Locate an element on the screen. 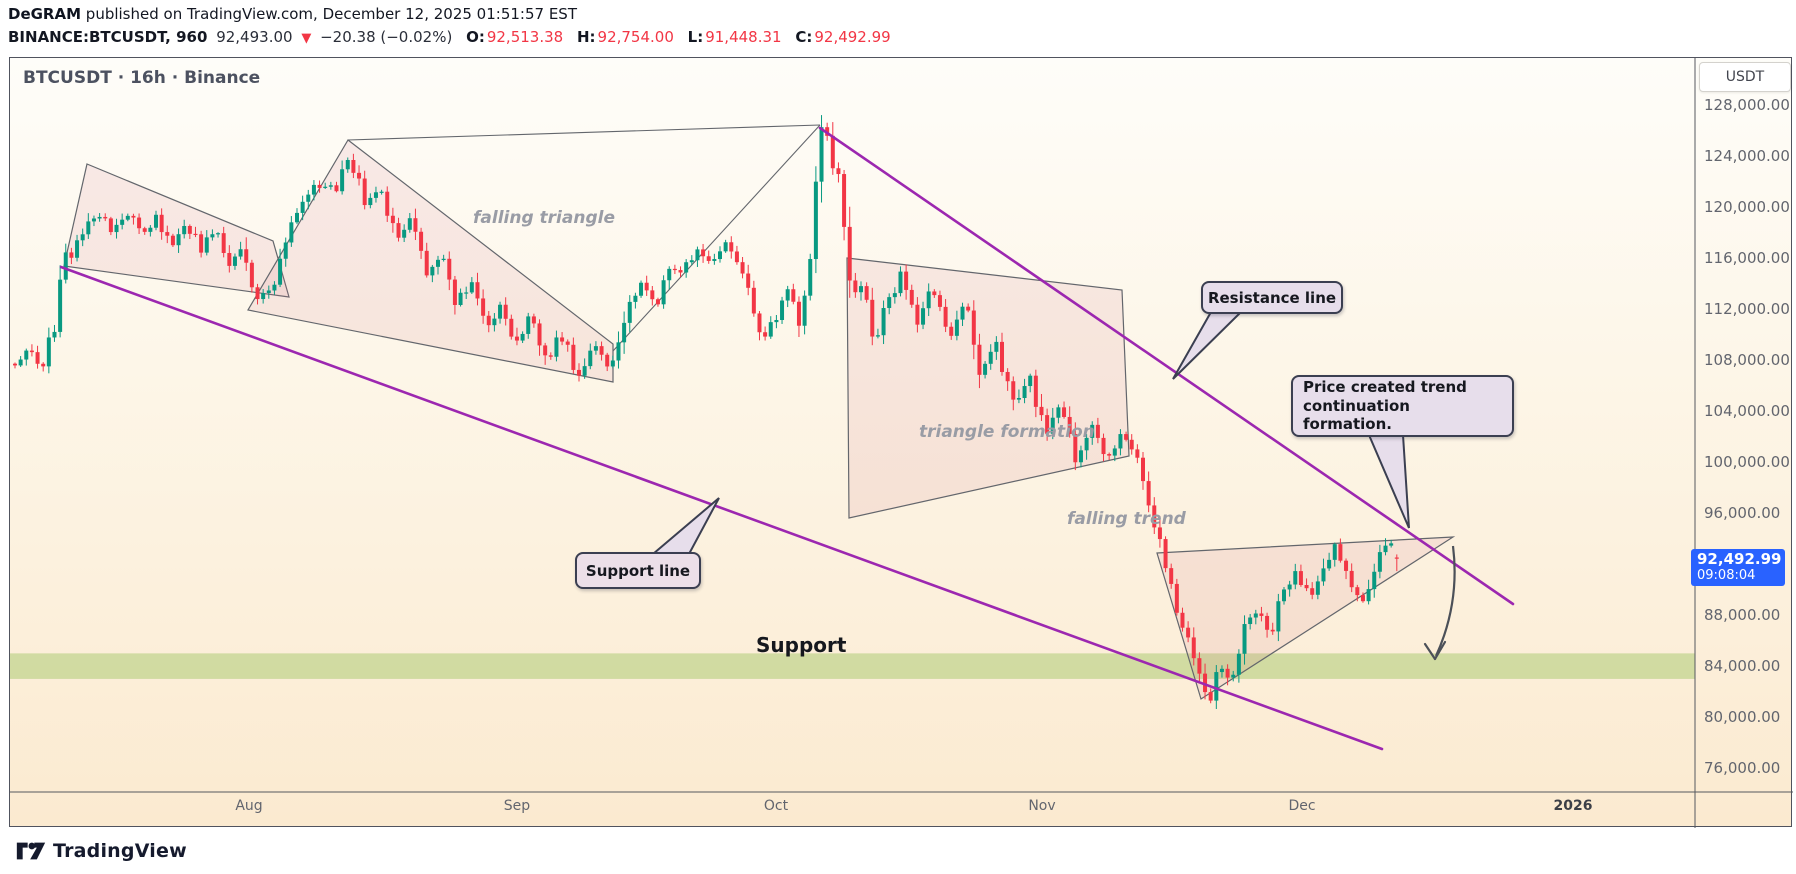 The width and height of the screenshot is (1796, 874). currency-badge: USDT is located at coordinates (1745, 77).